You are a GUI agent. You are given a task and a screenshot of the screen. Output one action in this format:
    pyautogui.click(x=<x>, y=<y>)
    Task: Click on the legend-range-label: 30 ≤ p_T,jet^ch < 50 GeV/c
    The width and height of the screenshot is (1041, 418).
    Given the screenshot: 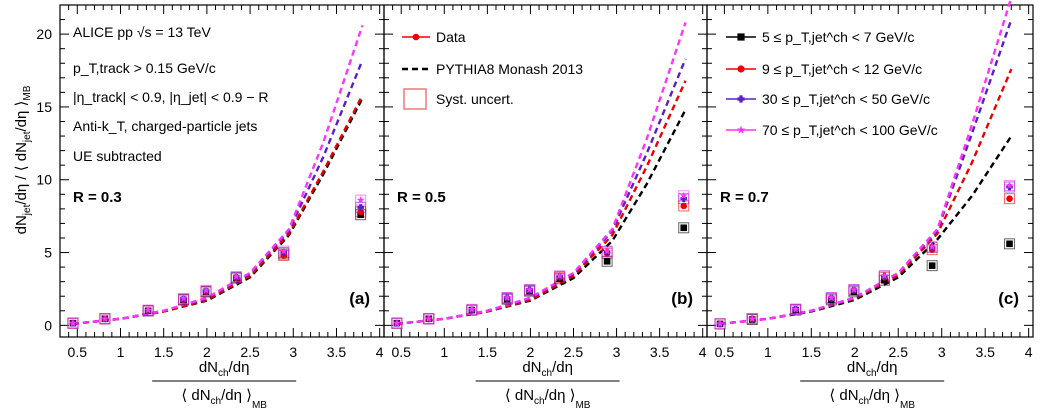 What is the action you would take?
    pyautogui.click(x=846, y=99)
    